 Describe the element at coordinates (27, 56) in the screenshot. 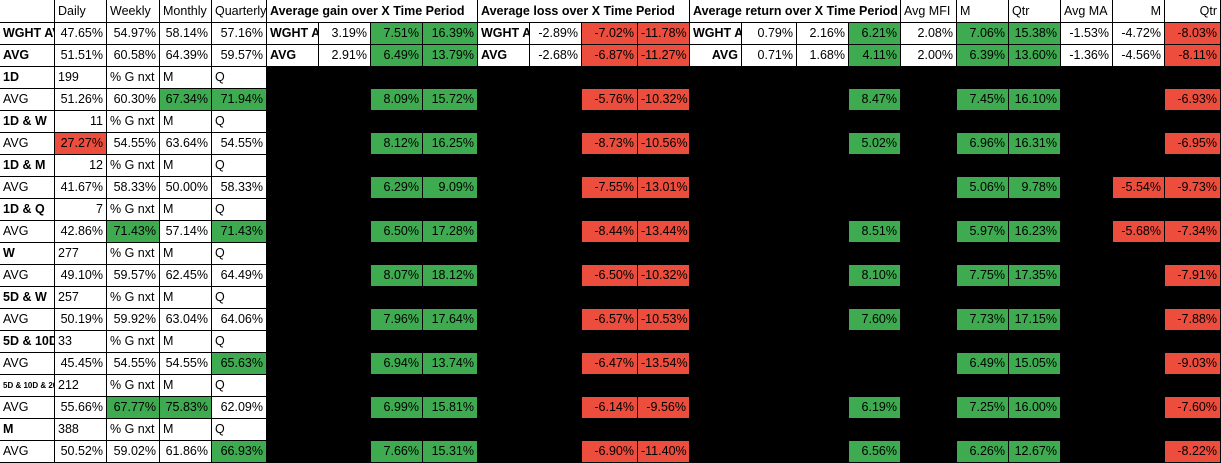

I see `summary-cell-label: AVG` at that location.